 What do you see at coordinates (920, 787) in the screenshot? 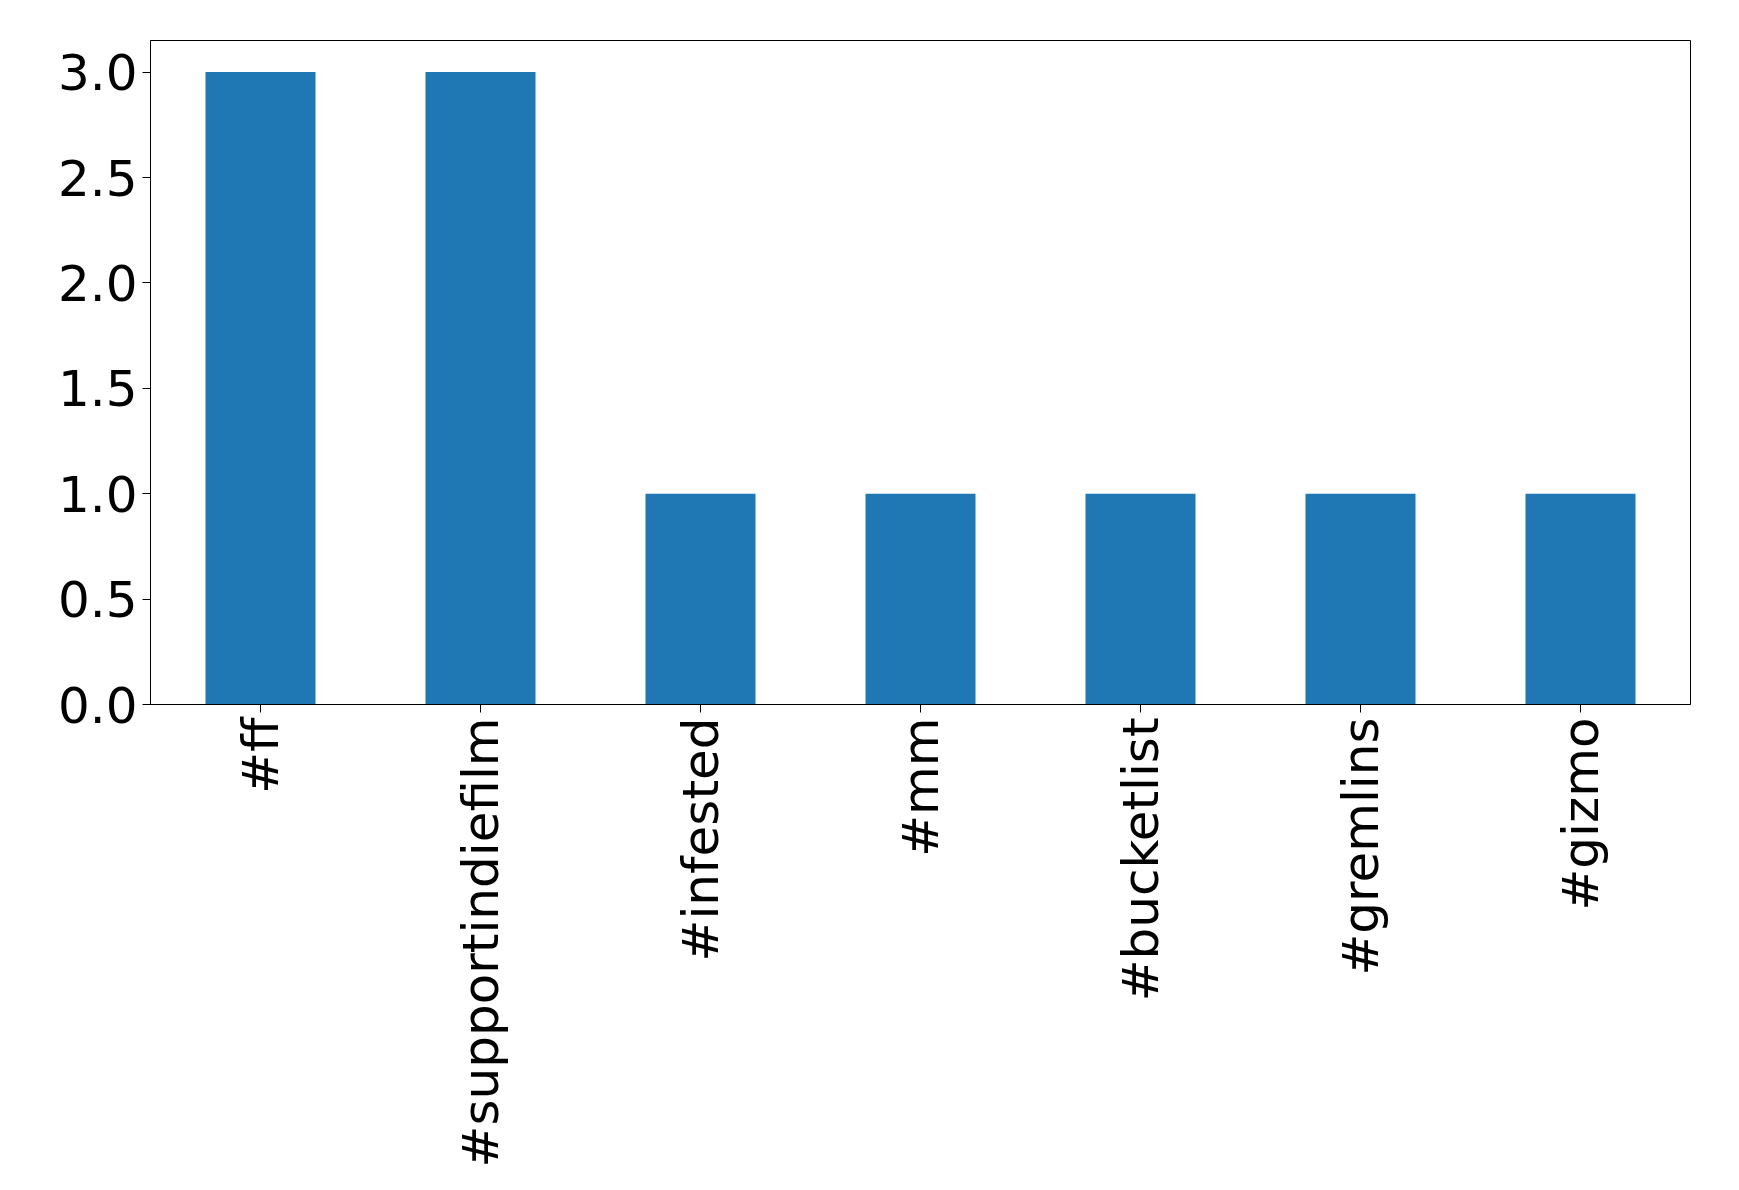
I see `x-tick-label: #mm` at bounding box center [920, 787].